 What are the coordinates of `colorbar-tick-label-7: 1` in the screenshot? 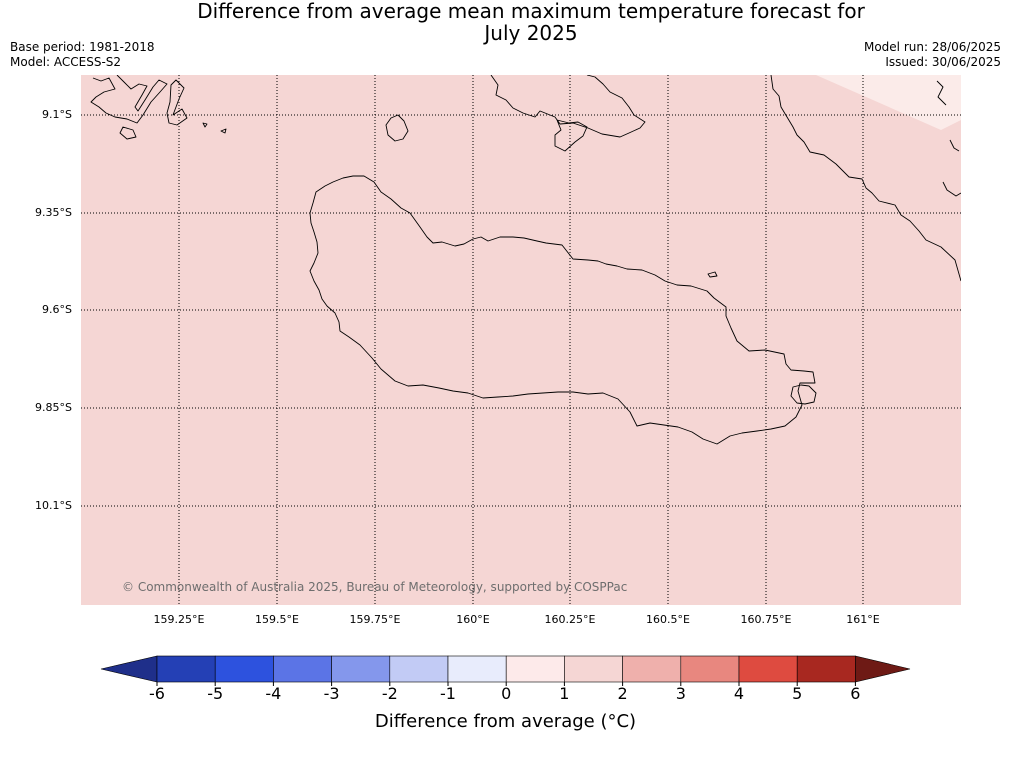 It's located at (564, 693).